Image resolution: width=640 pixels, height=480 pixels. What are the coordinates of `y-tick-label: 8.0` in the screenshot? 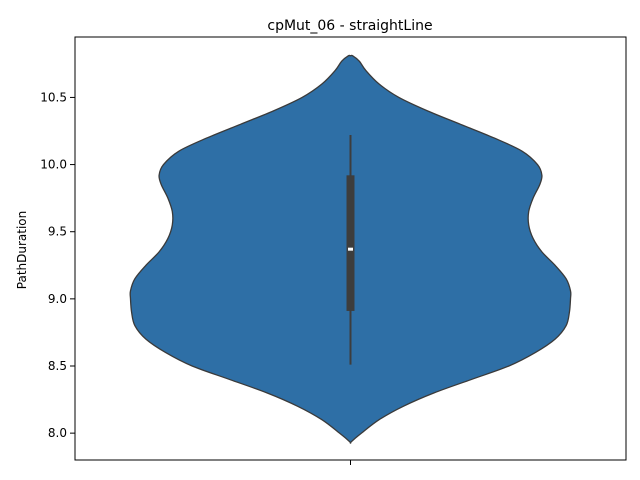 It's located at (57, 433).